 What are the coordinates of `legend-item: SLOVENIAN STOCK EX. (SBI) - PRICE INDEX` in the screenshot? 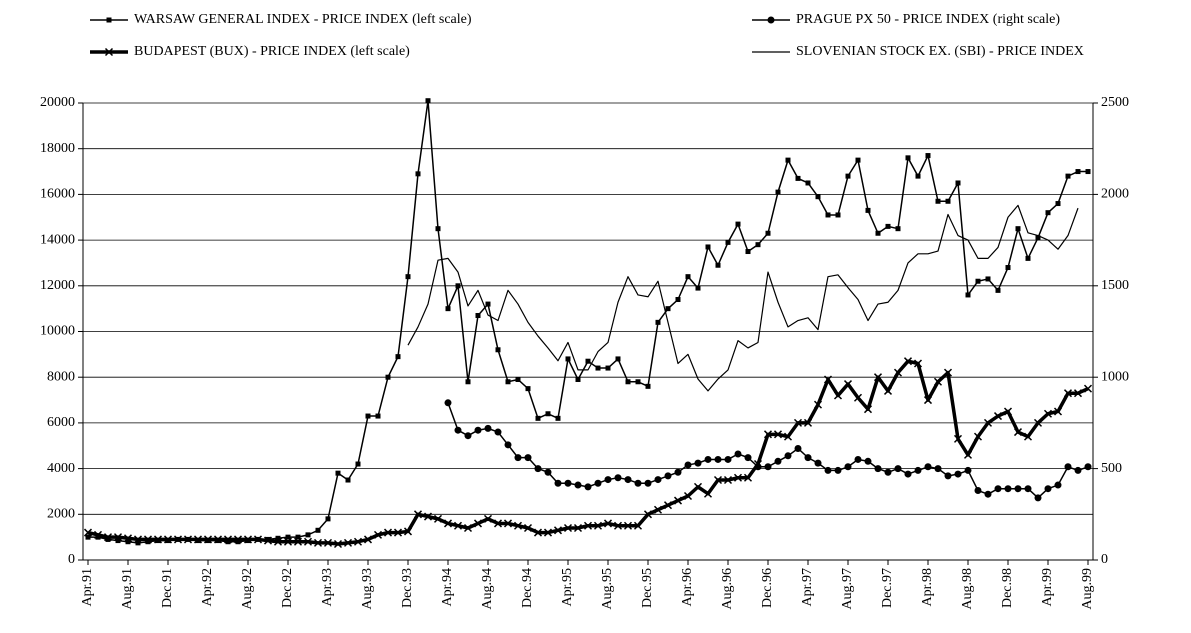 It's located at (918, 51).